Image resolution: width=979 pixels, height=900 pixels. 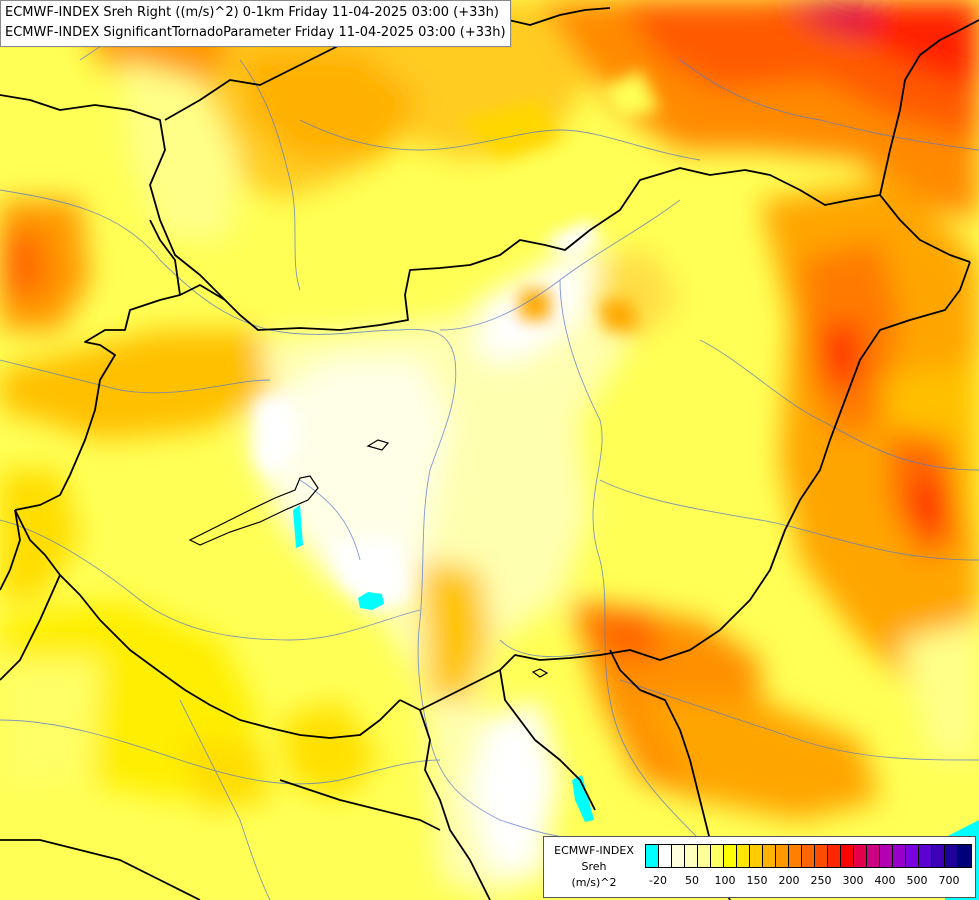 I want to click on legend-tick-label: 500, so click(x=917, y=880).